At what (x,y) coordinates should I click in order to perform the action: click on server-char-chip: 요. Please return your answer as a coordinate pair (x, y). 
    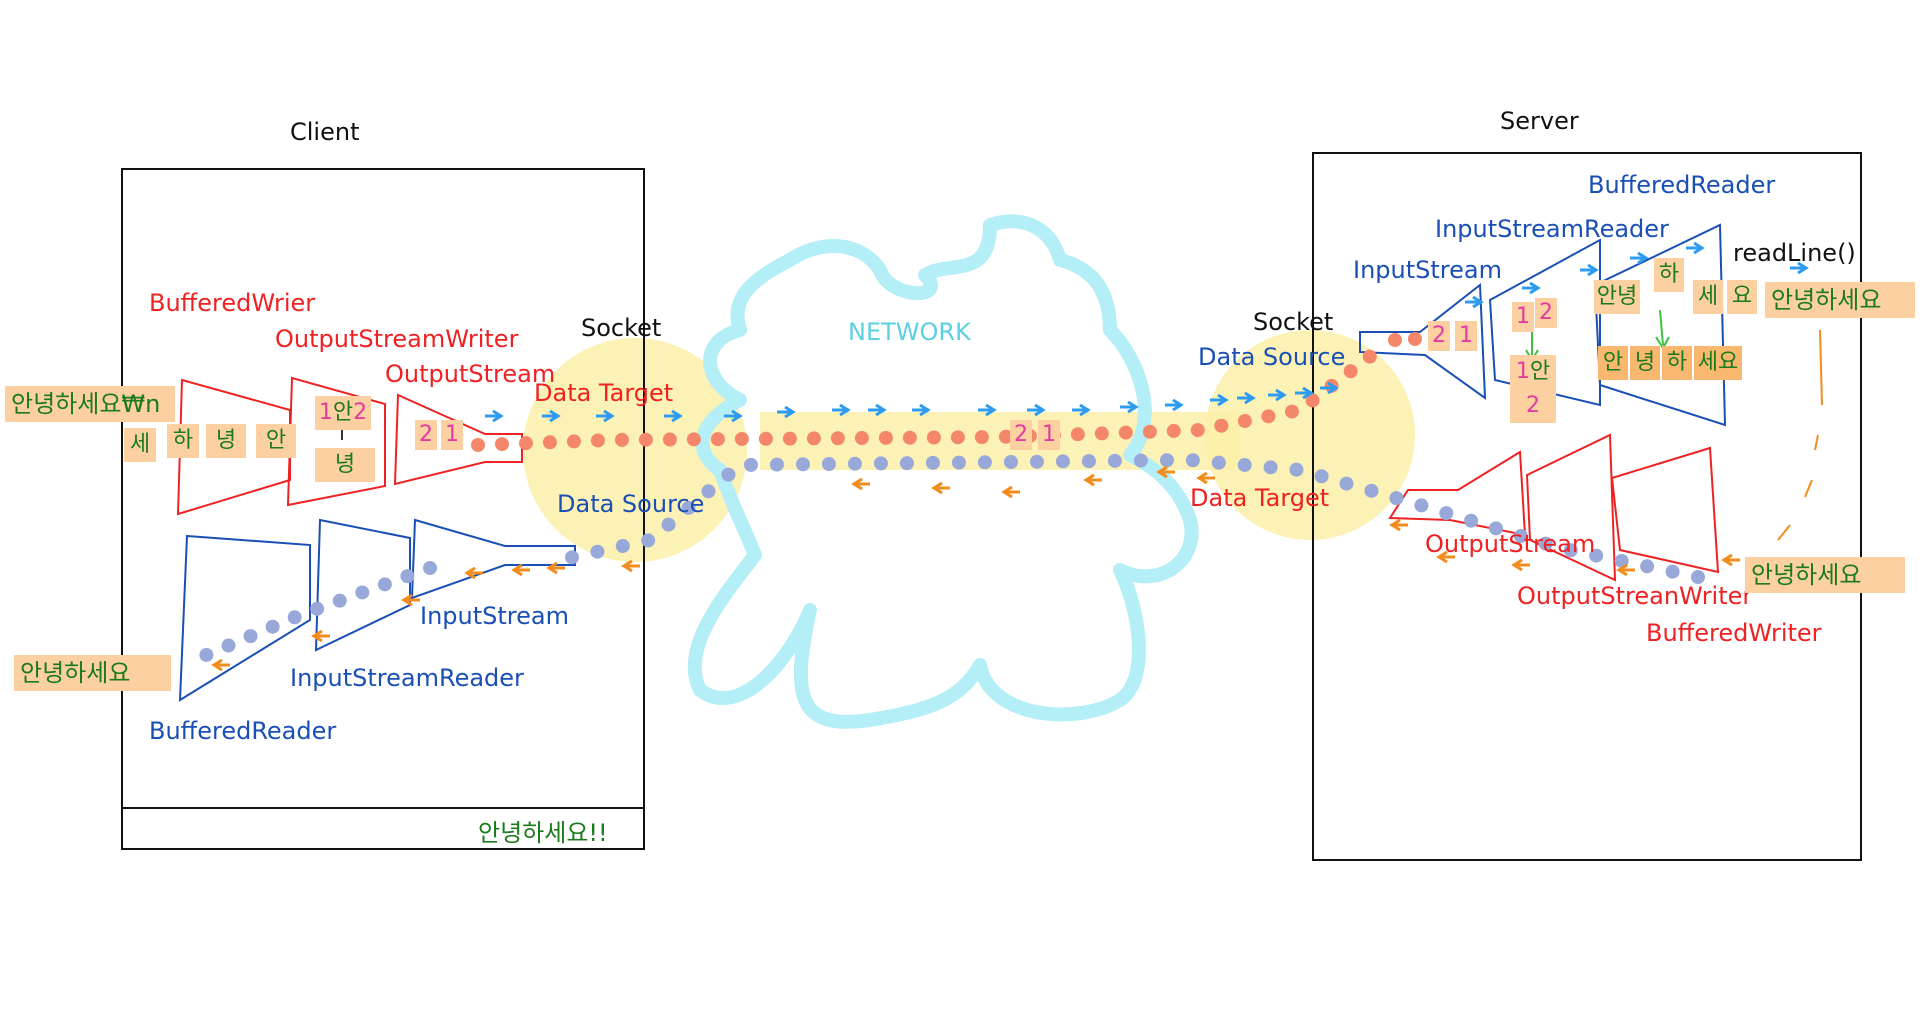
    Looking at the image, I should click on (1742, 297).